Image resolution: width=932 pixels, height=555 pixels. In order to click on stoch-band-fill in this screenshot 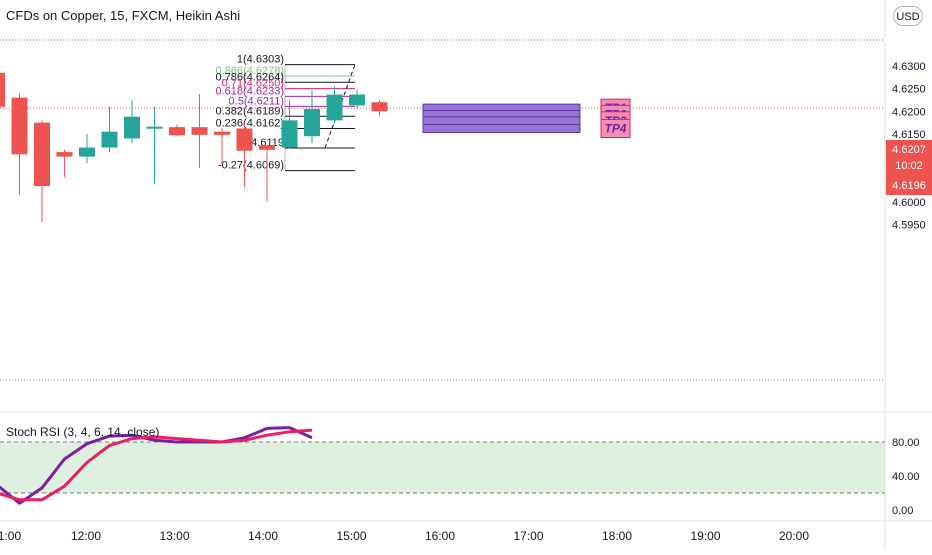, I will do `click(442, 467)`.